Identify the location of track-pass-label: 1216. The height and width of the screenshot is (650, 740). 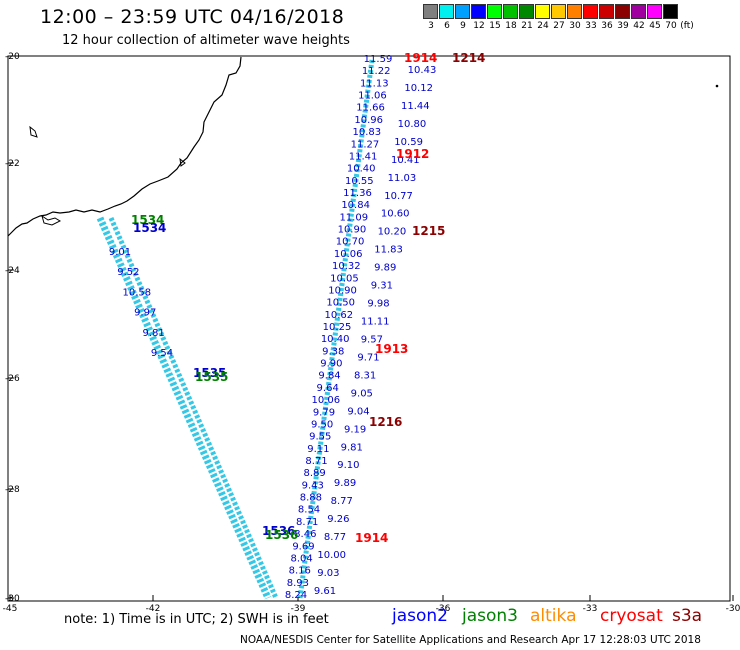
(385, 422).